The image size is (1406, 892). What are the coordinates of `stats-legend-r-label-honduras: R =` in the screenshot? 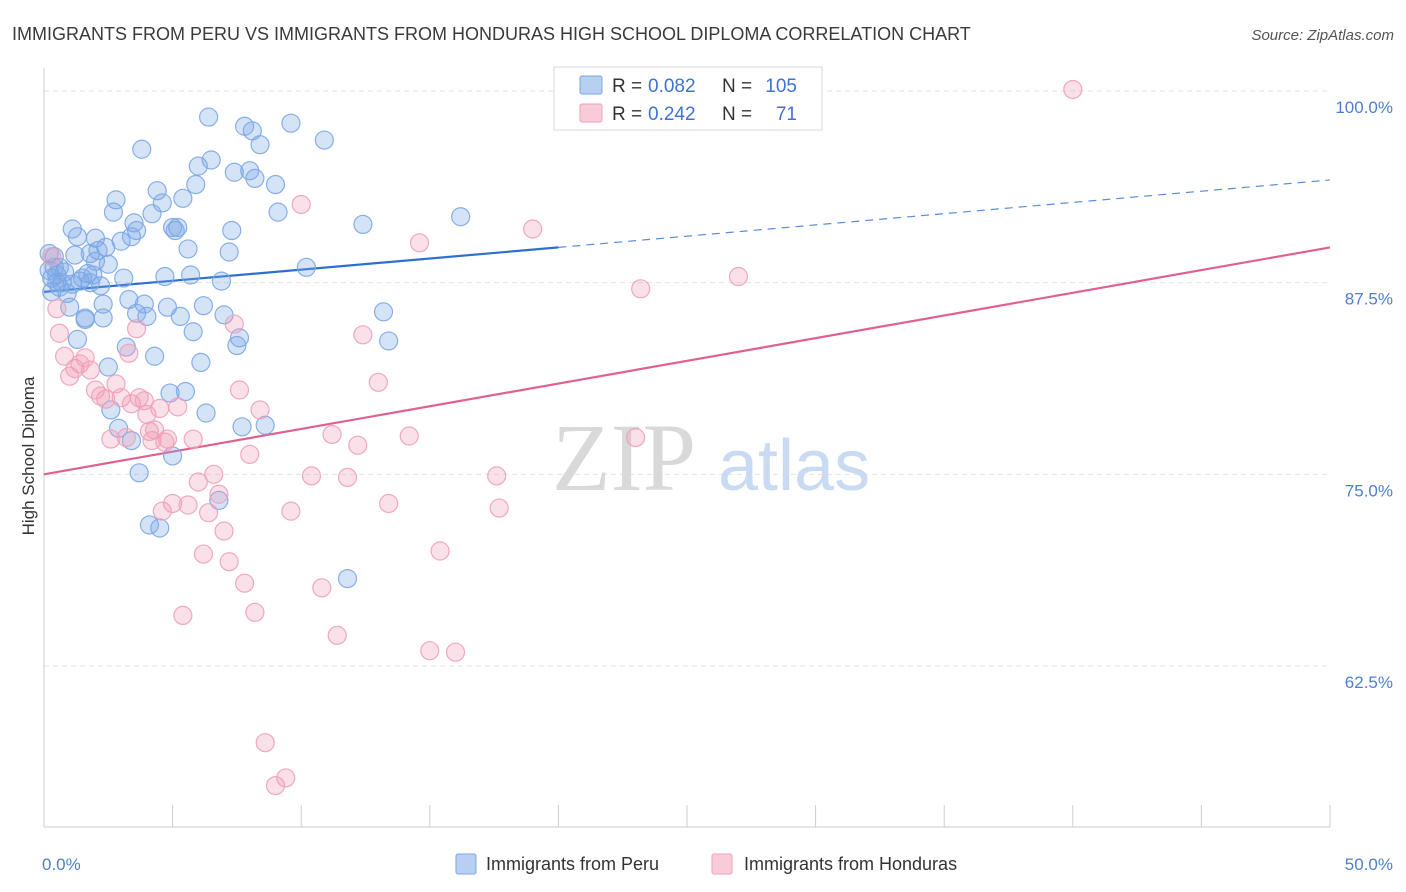 It's located at (627, 114).